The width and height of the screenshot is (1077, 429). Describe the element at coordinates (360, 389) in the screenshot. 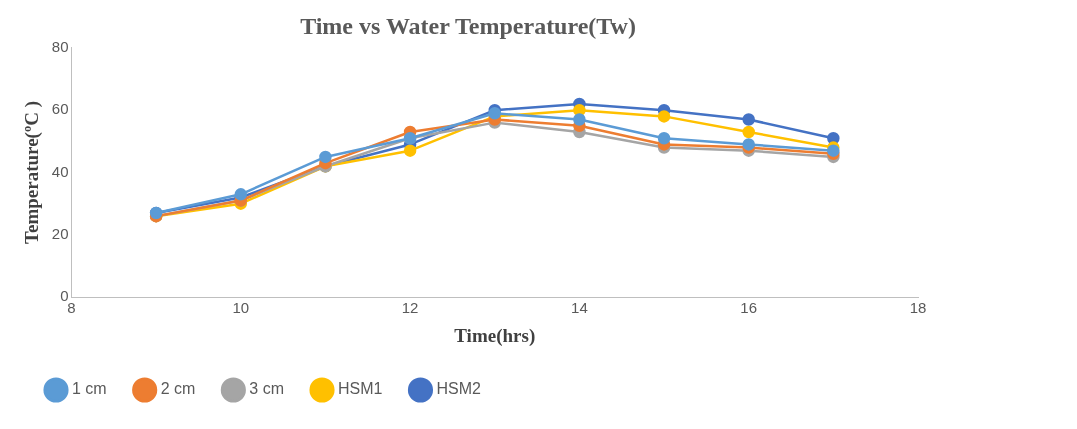

I see `legend-label: HSM1` at that location.